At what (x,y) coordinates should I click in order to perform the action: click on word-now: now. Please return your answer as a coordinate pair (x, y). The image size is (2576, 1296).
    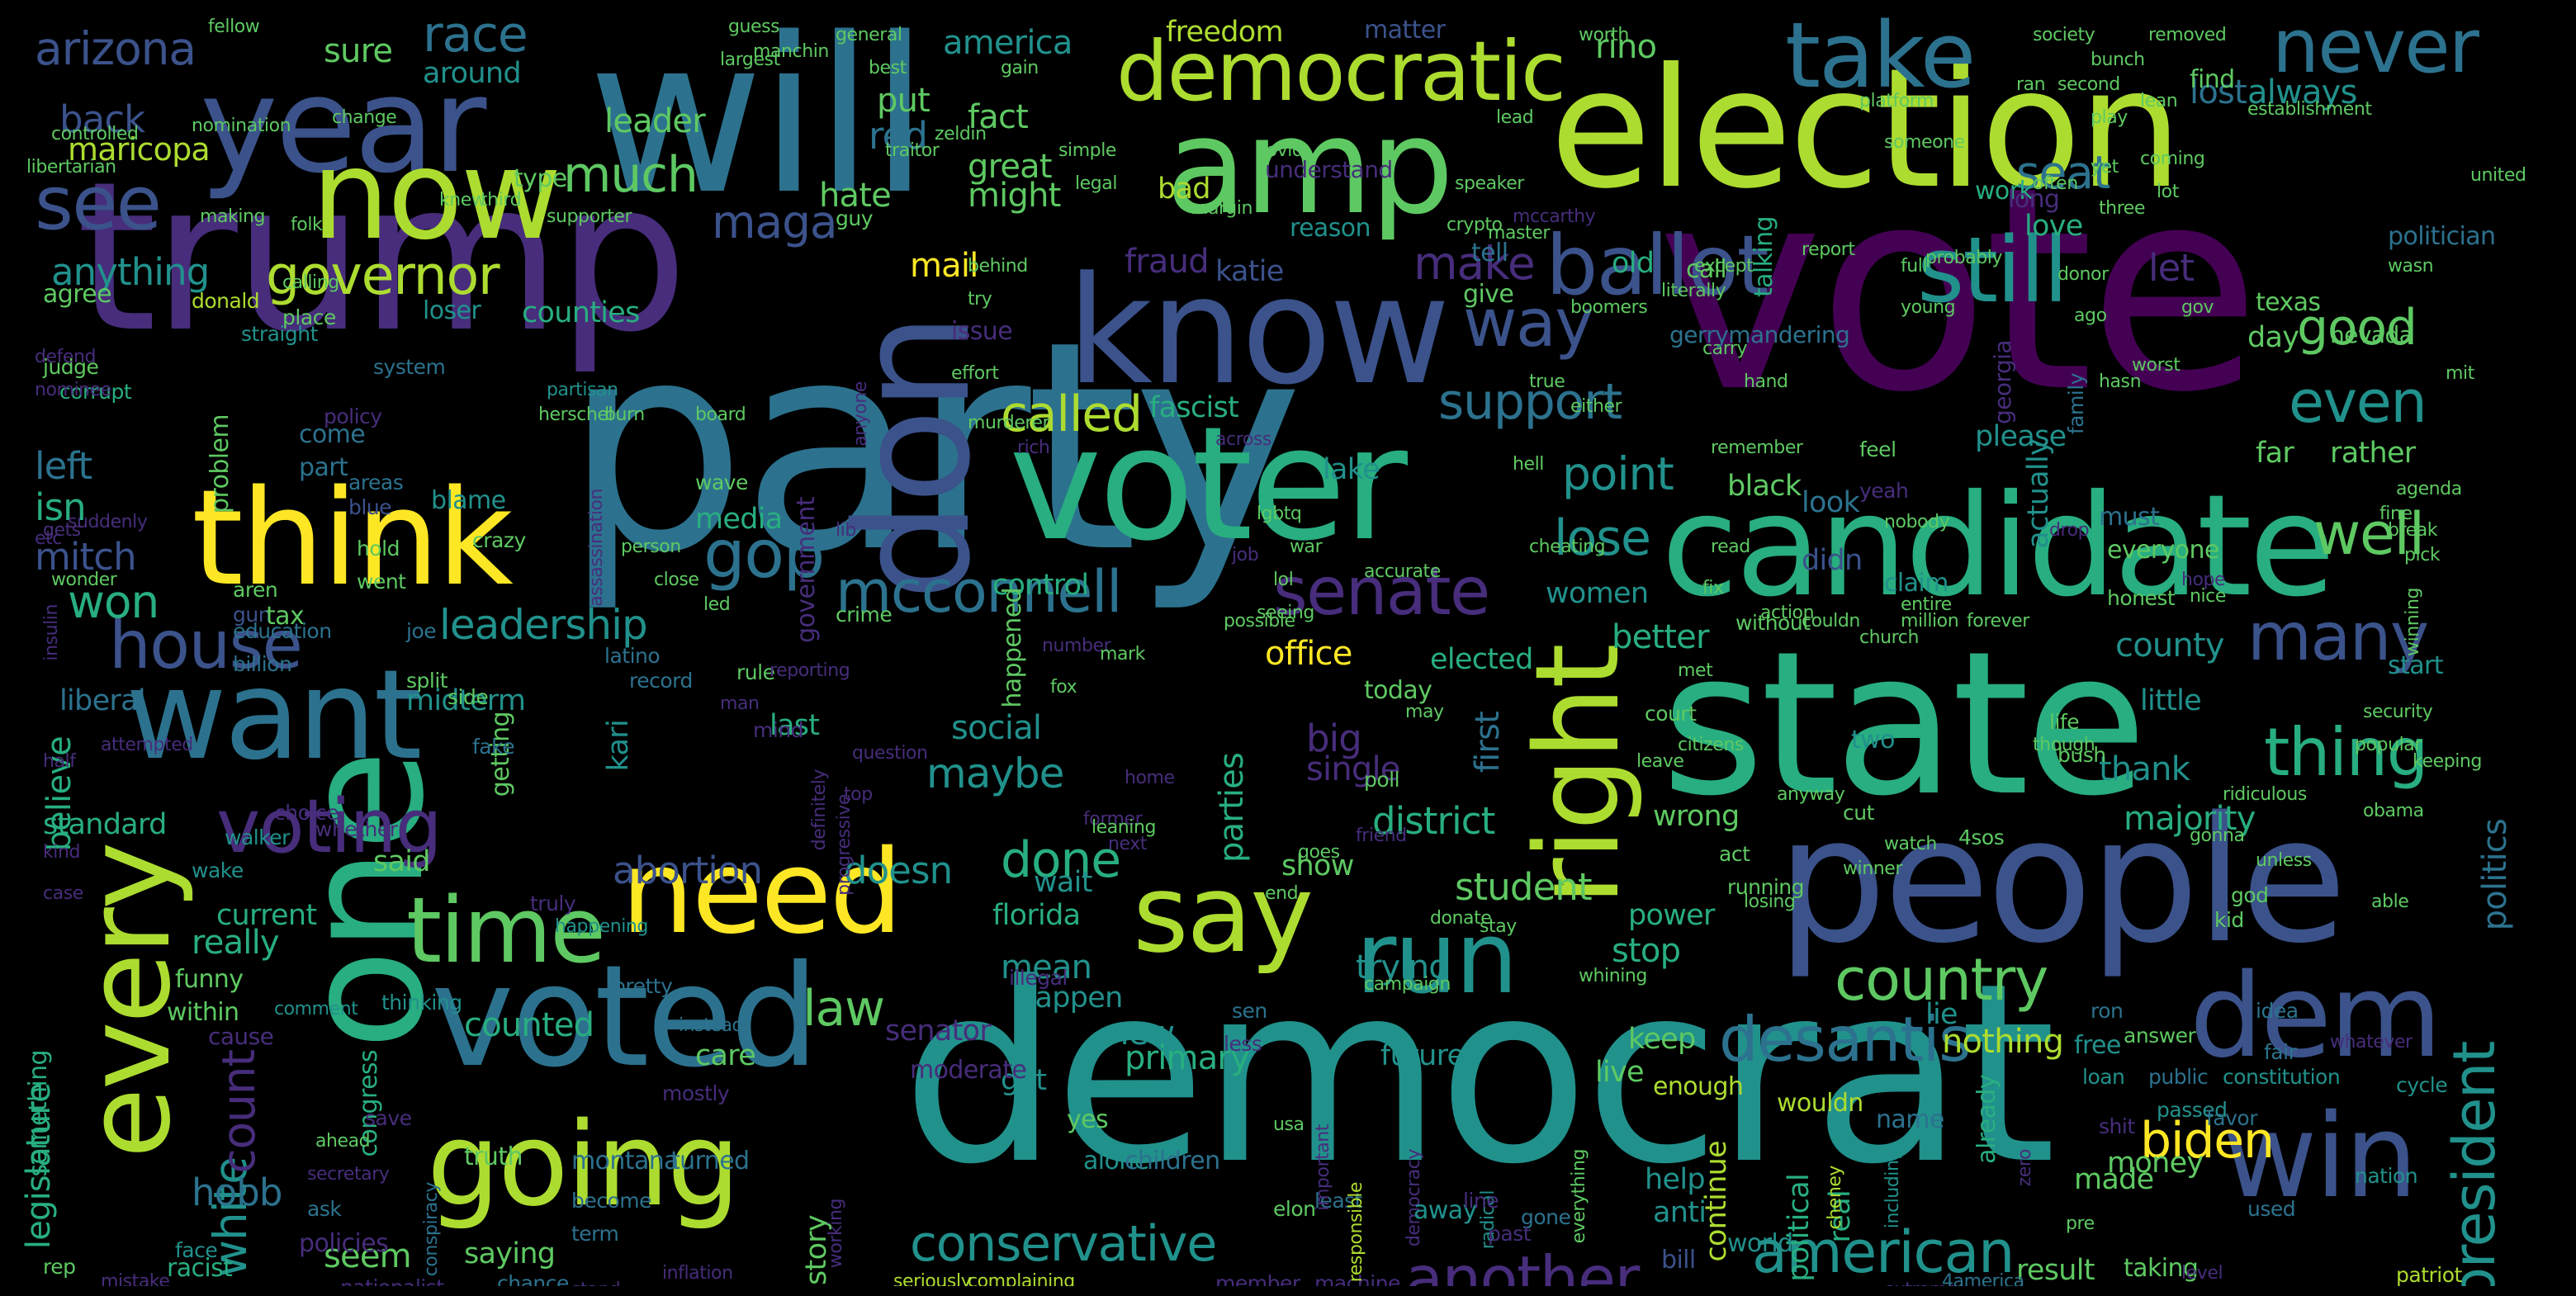
    Looking at the image, I should click on (436, 195).